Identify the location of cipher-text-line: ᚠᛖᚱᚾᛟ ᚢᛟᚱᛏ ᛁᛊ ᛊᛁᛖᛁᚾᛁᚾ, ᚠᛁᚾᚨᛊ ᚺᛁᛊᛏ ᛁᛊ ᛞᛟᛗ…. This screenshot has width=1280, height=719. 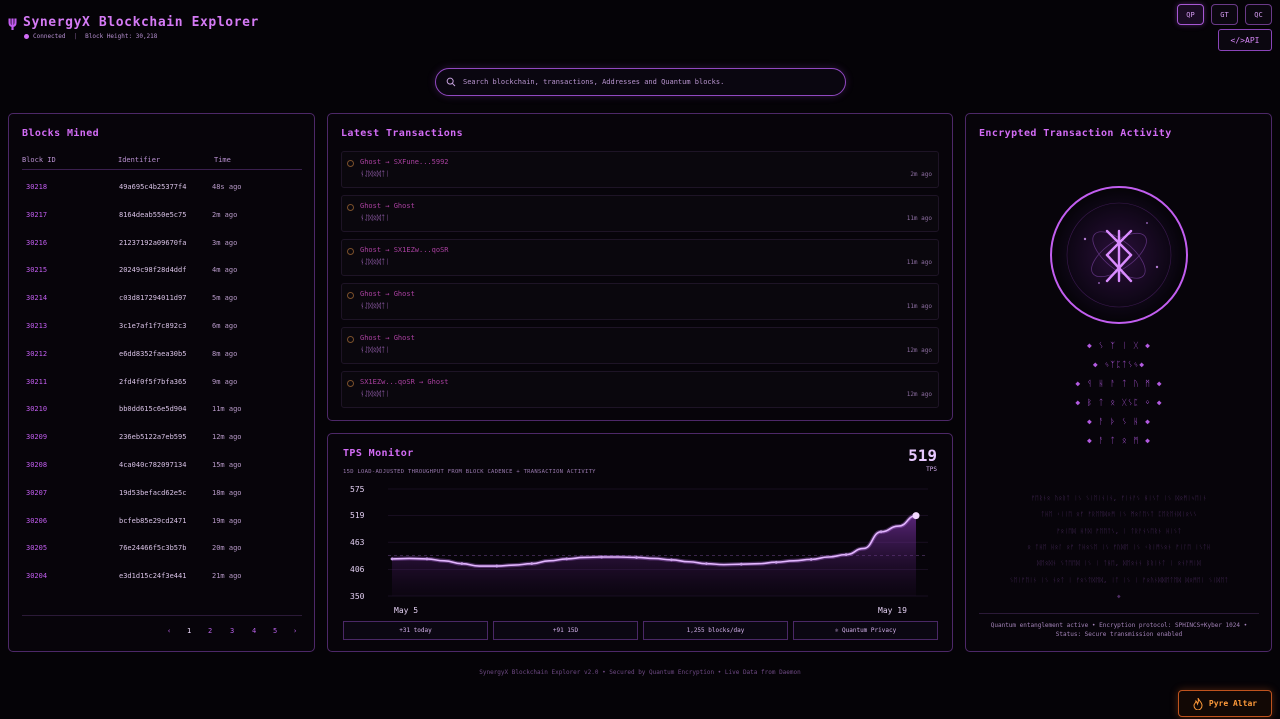
(1119, 498).